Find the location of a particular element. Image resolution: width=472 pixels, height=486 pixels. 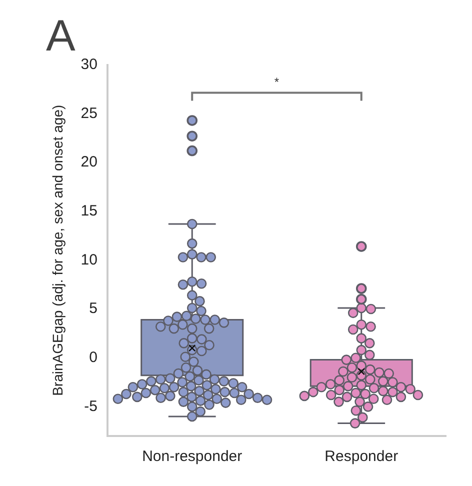

y-tick-label: 25 is located at coordinates (89, 113).